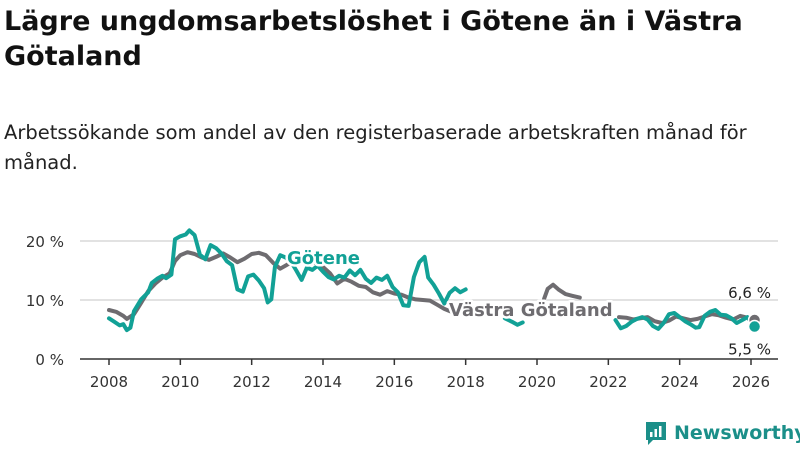  What do you see at coordinates (751, 382) in the screenshot?
I see `x-tick-label: 2026` at bounding box center [751, 382].